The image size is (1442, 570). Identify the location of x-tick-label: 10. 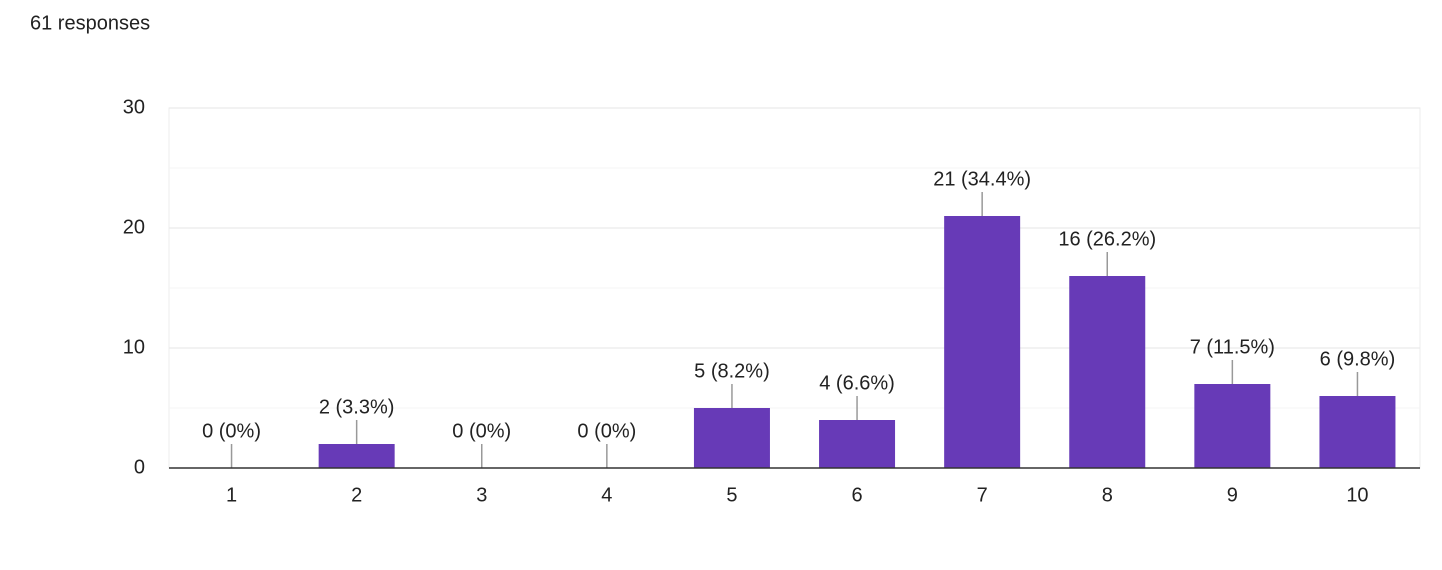
(1357, 495).